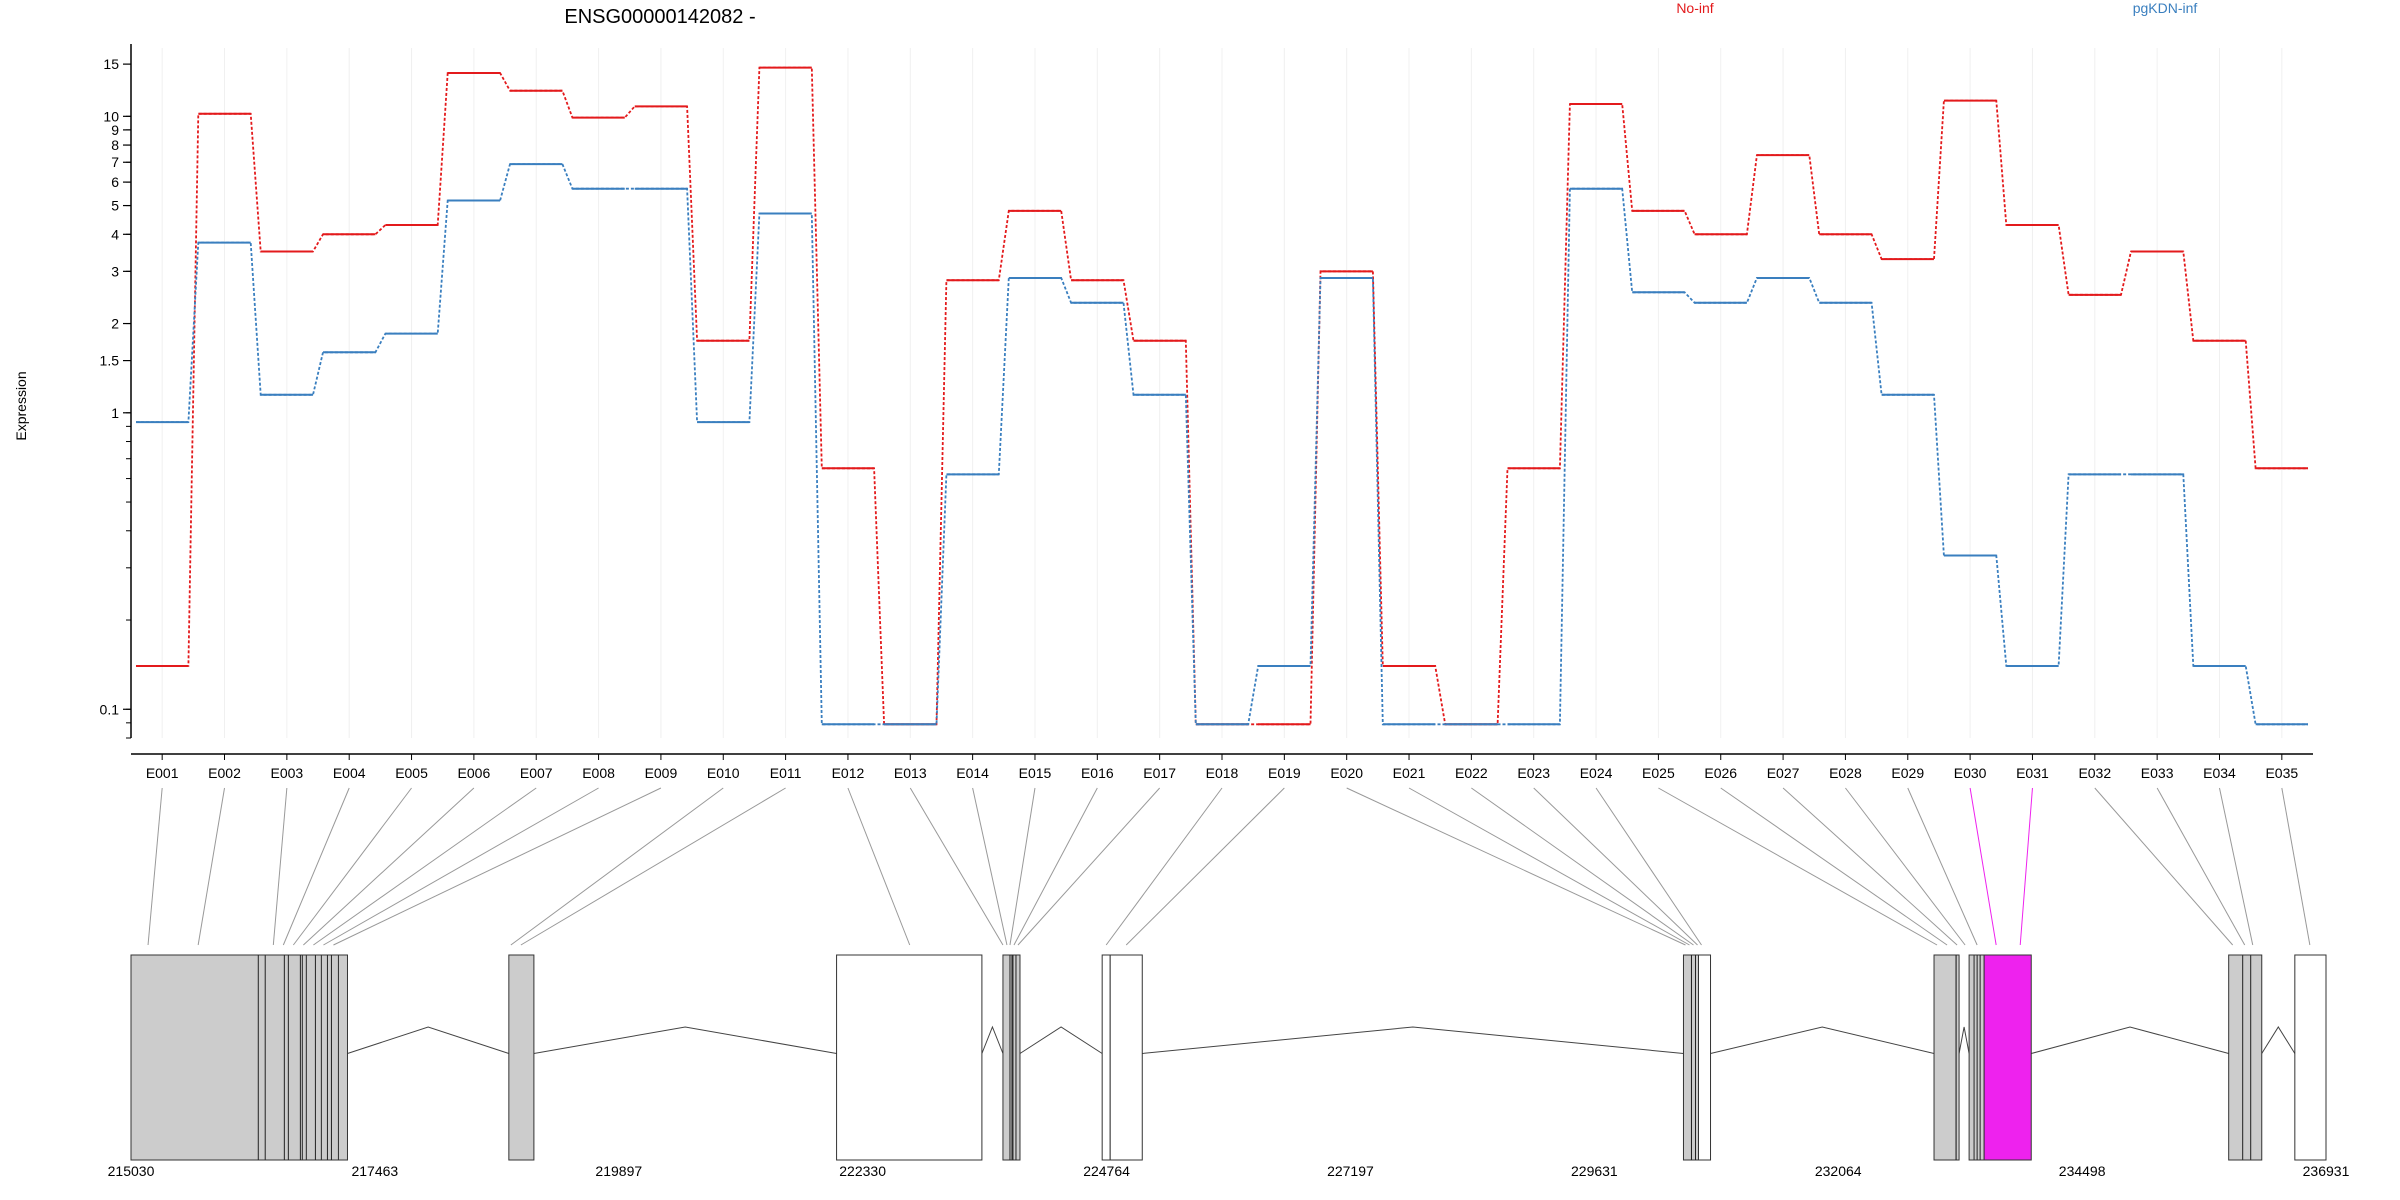 The height and width of the screenshot is (1200, 2400). What do you see at coordinates (661, 773) in the screenshot?
I see `x-tick-label: E009` at bounding box center [661, 773].